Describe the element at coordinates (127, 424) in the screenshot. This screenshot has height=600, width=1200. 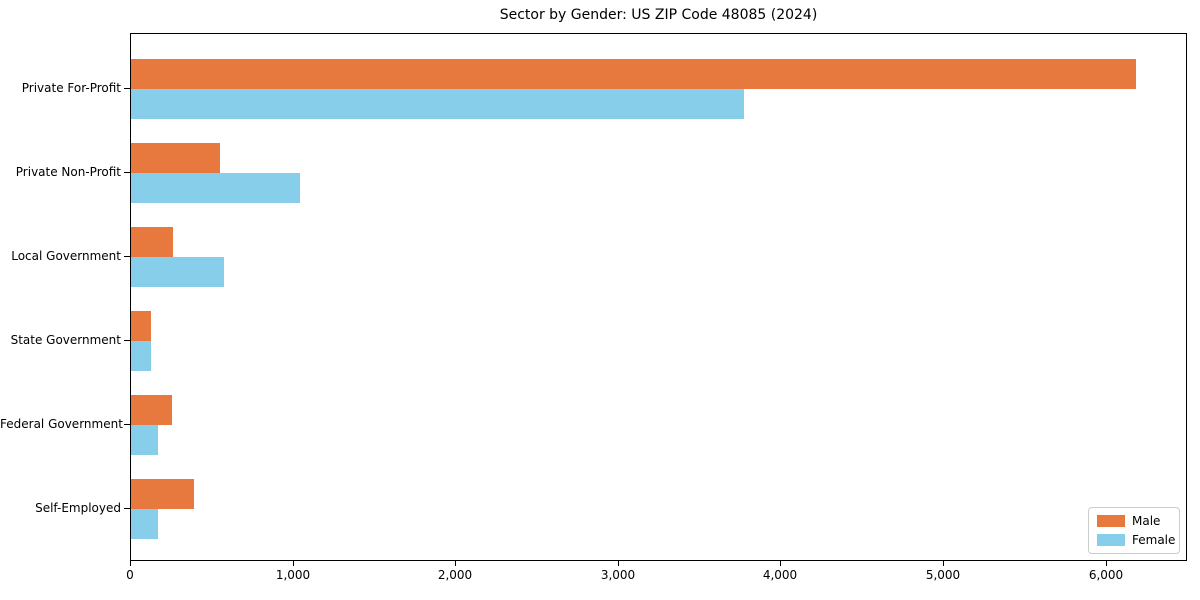
I see `ytick-mark-federal-government` at that location.